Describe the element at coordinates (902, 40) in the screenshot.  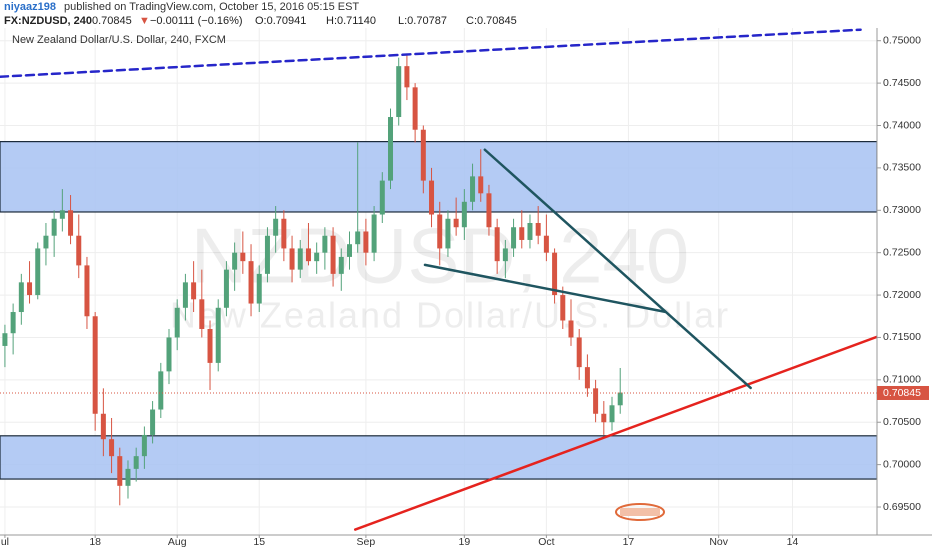
I see `y-tick-label: 0.75000` at that location.